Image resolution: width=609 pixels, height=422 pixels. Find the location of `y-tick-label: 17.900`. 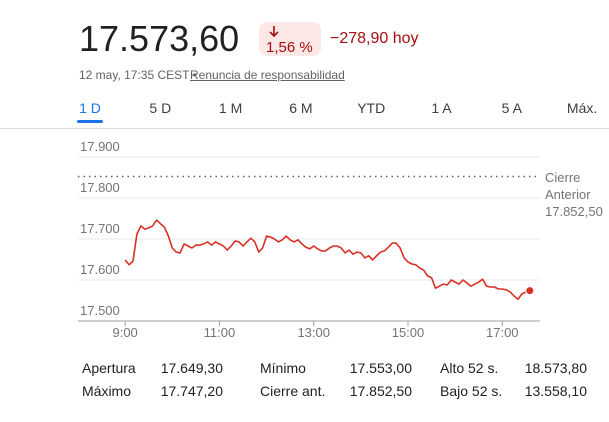

y-tick-label: 17.900 is located at coordinates (100, 146).